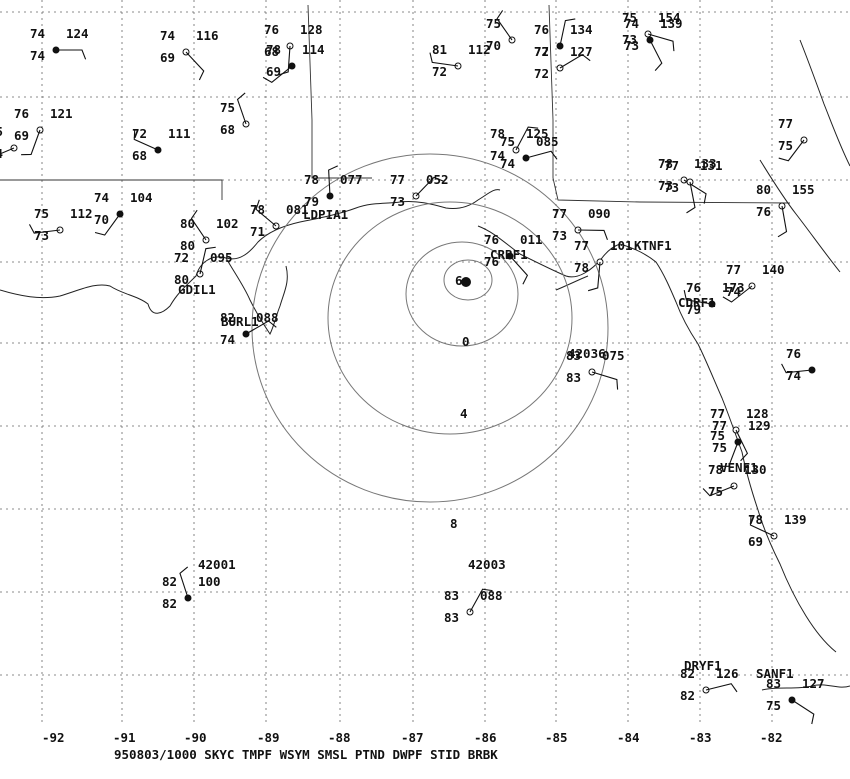  What do you see at coordinates (581, 51) in the screenshot?
I see `station-pressure: 127` at bounding box center [581, 51].